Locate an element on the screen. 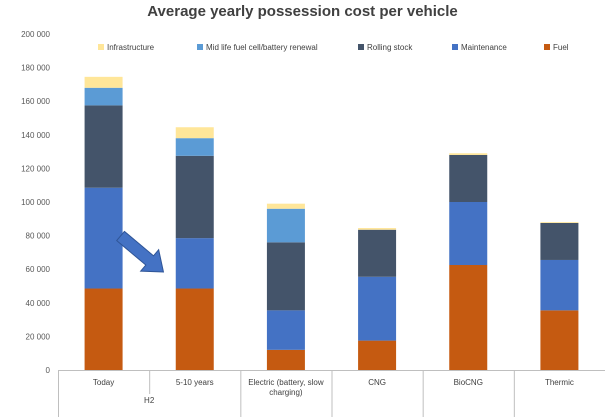 The height and width of the screenshot is (417, 605). arrow-shape is located at coordinates (140, 251).